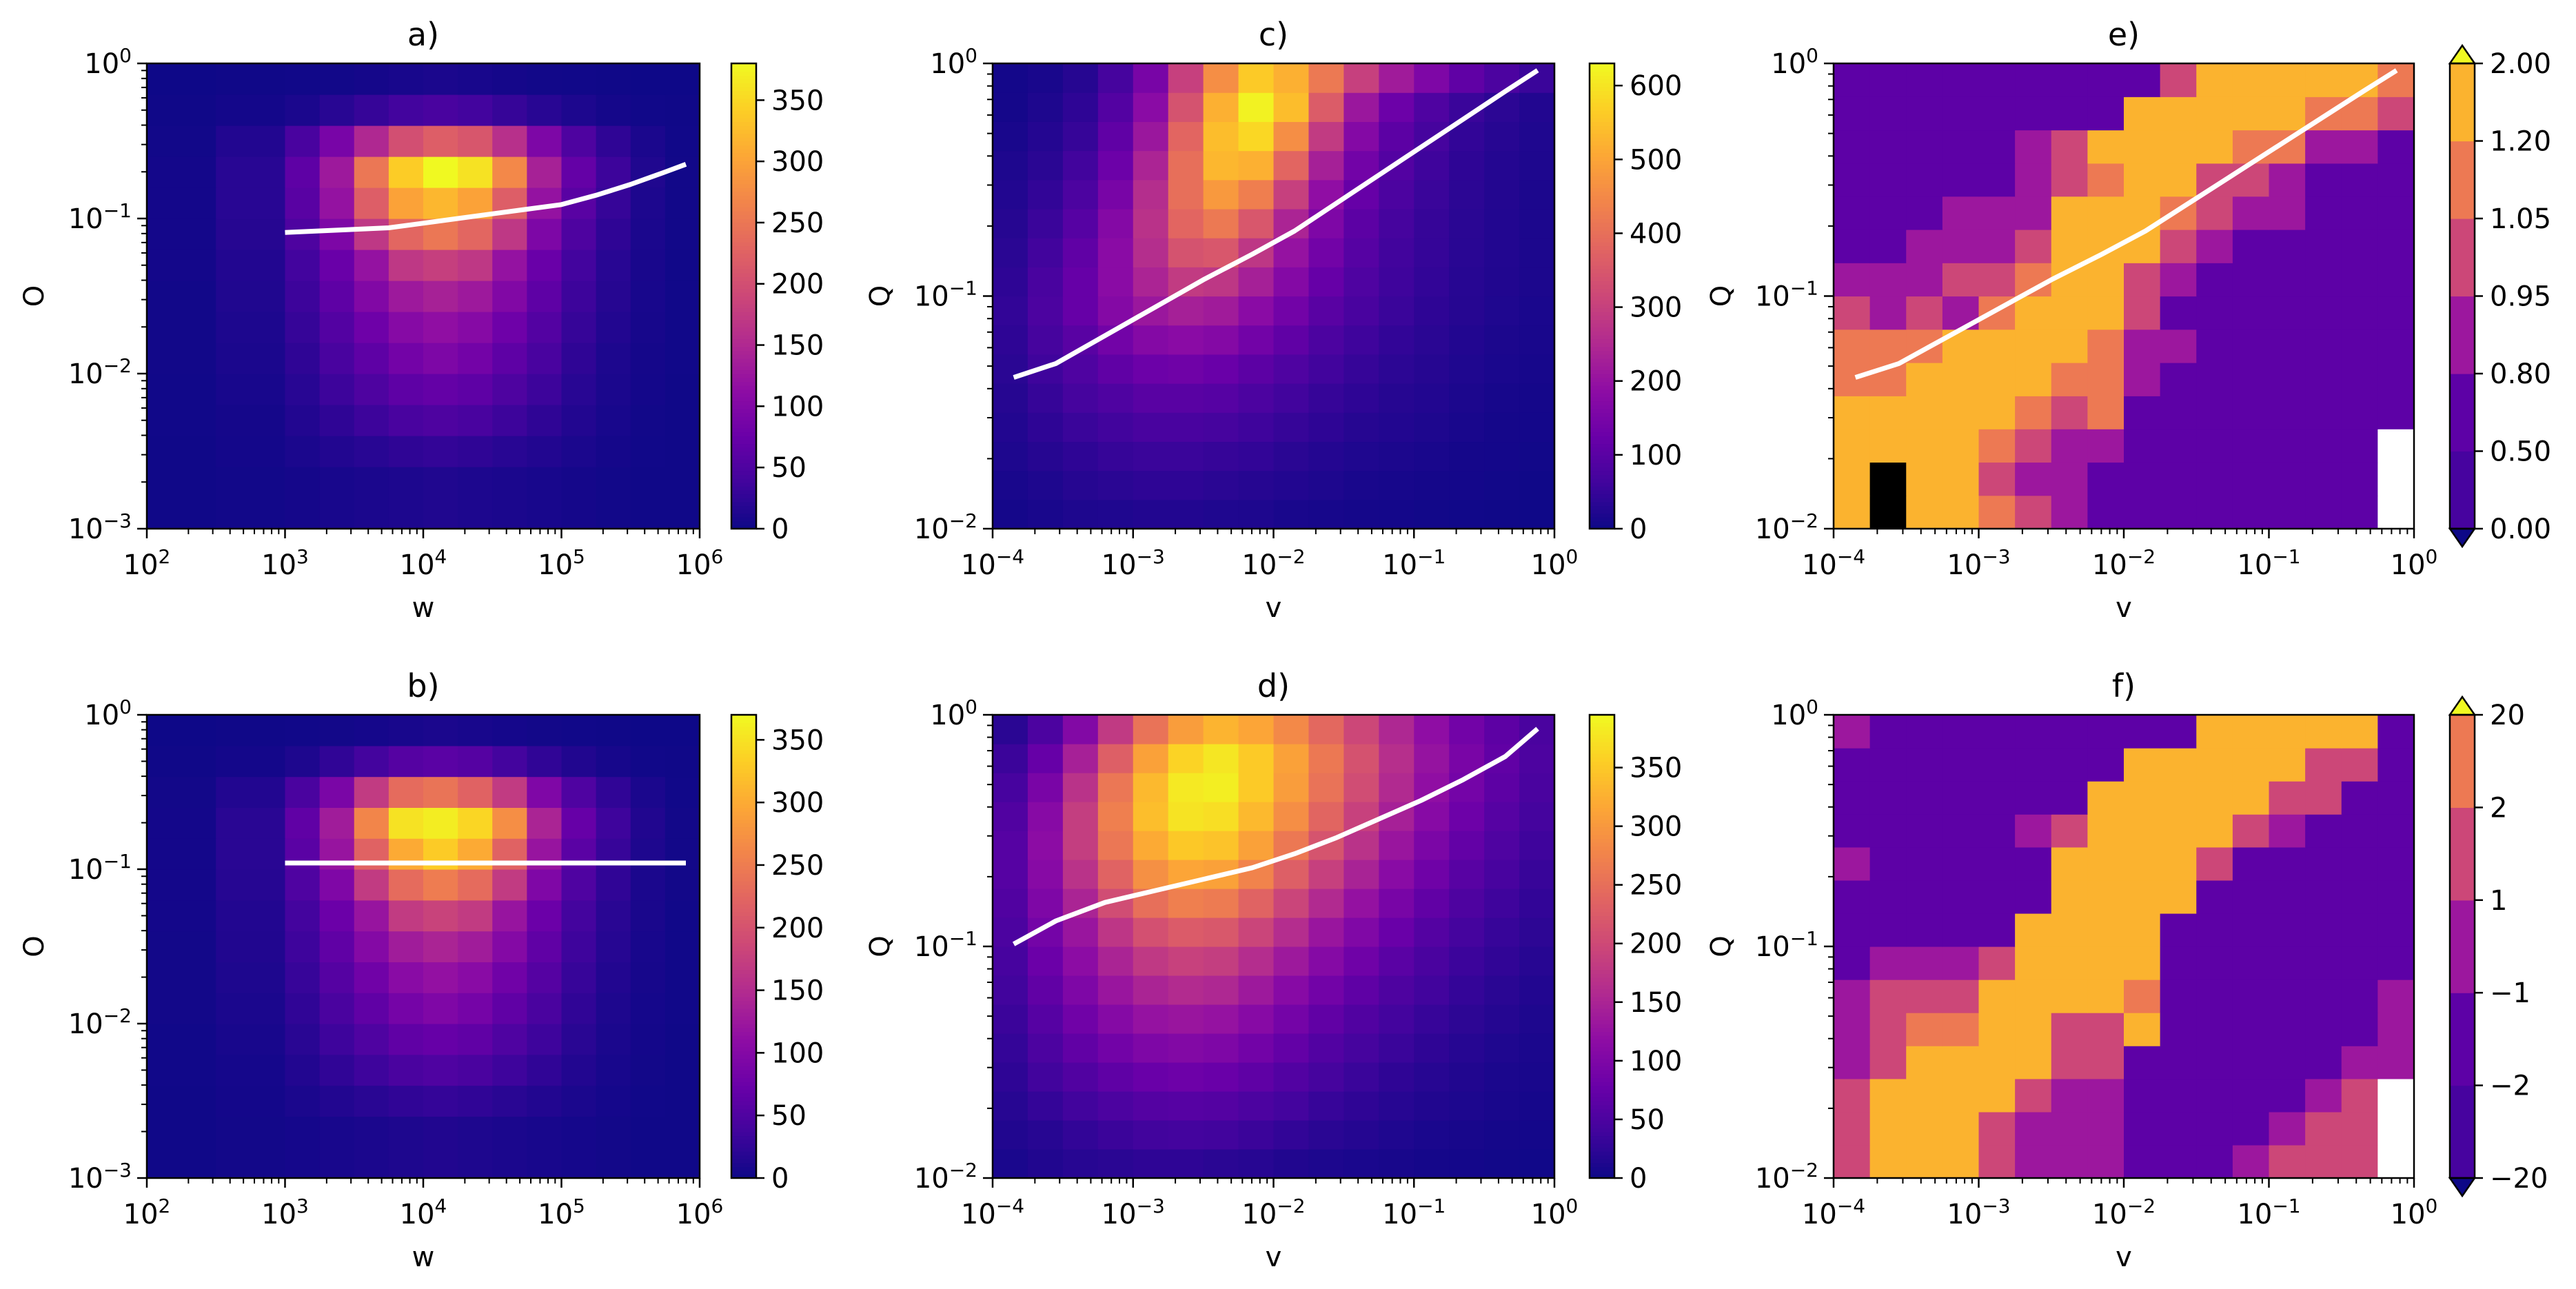  What do you see at coordinates (744, 946) in the screenshot?
I see `colorbar-frame` at bounding box center [744, 946].